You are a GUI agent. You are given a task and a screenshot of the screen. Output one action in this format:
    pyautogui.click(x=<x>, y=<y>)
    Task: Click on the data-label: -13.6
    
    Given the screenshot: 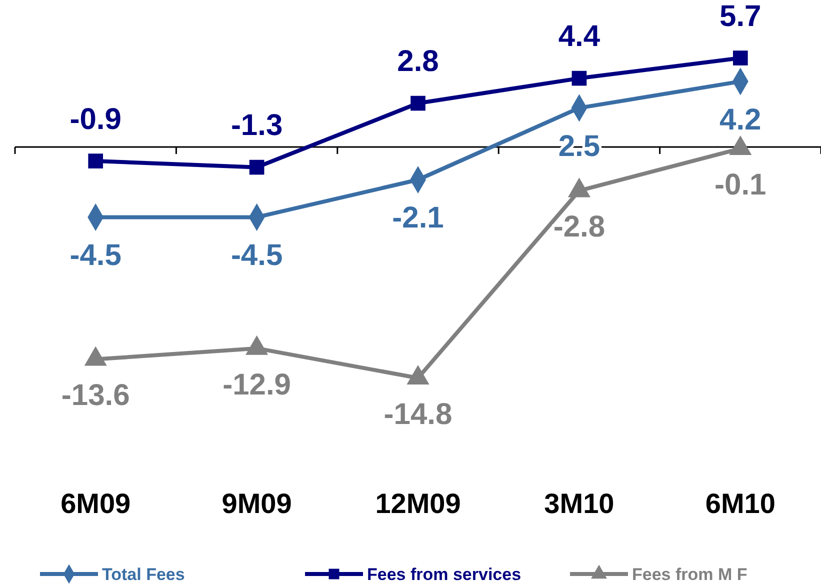 What is the action you would take?
    pyautogui.click(x=95, y=395)
    